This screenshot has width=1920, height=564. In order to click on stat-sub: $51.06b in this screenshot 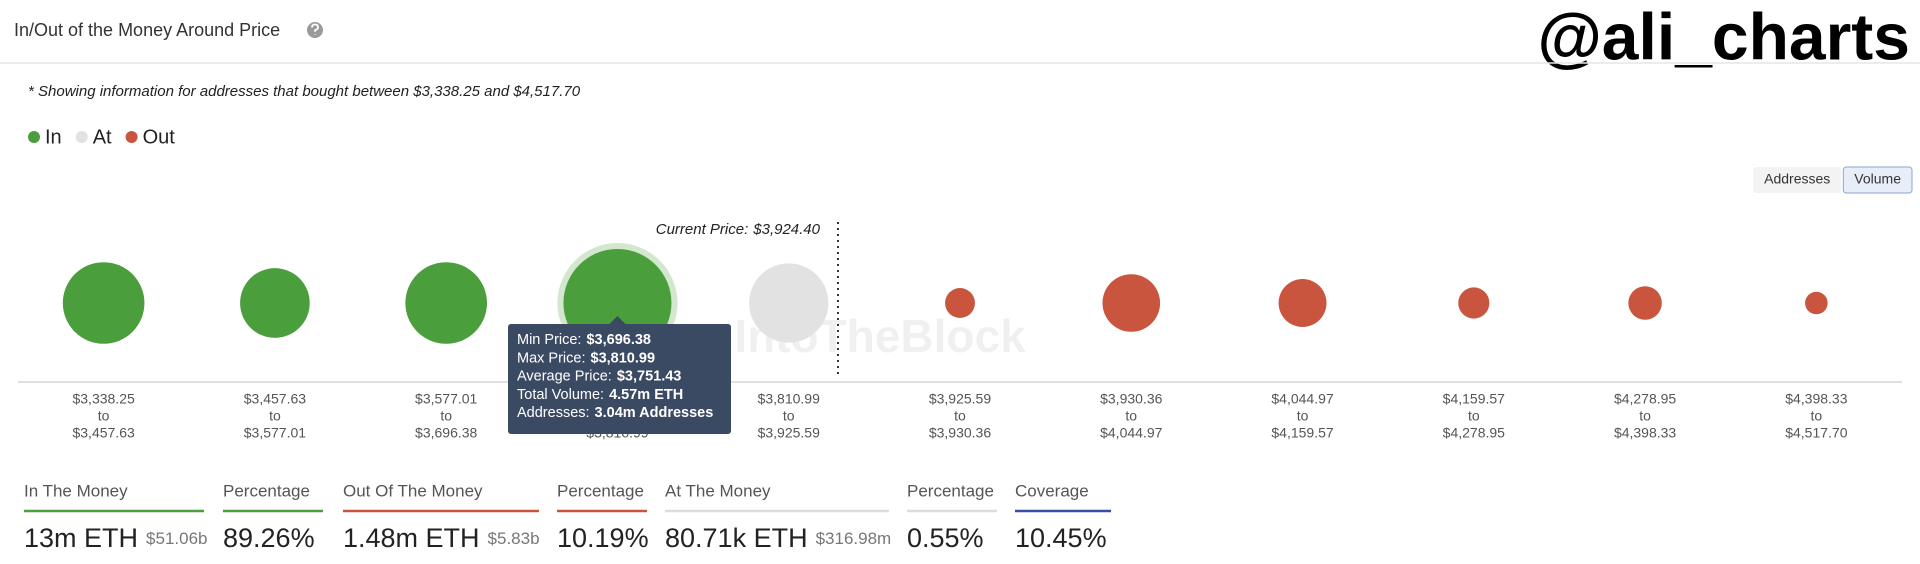, I will do `click(176, 538)`.